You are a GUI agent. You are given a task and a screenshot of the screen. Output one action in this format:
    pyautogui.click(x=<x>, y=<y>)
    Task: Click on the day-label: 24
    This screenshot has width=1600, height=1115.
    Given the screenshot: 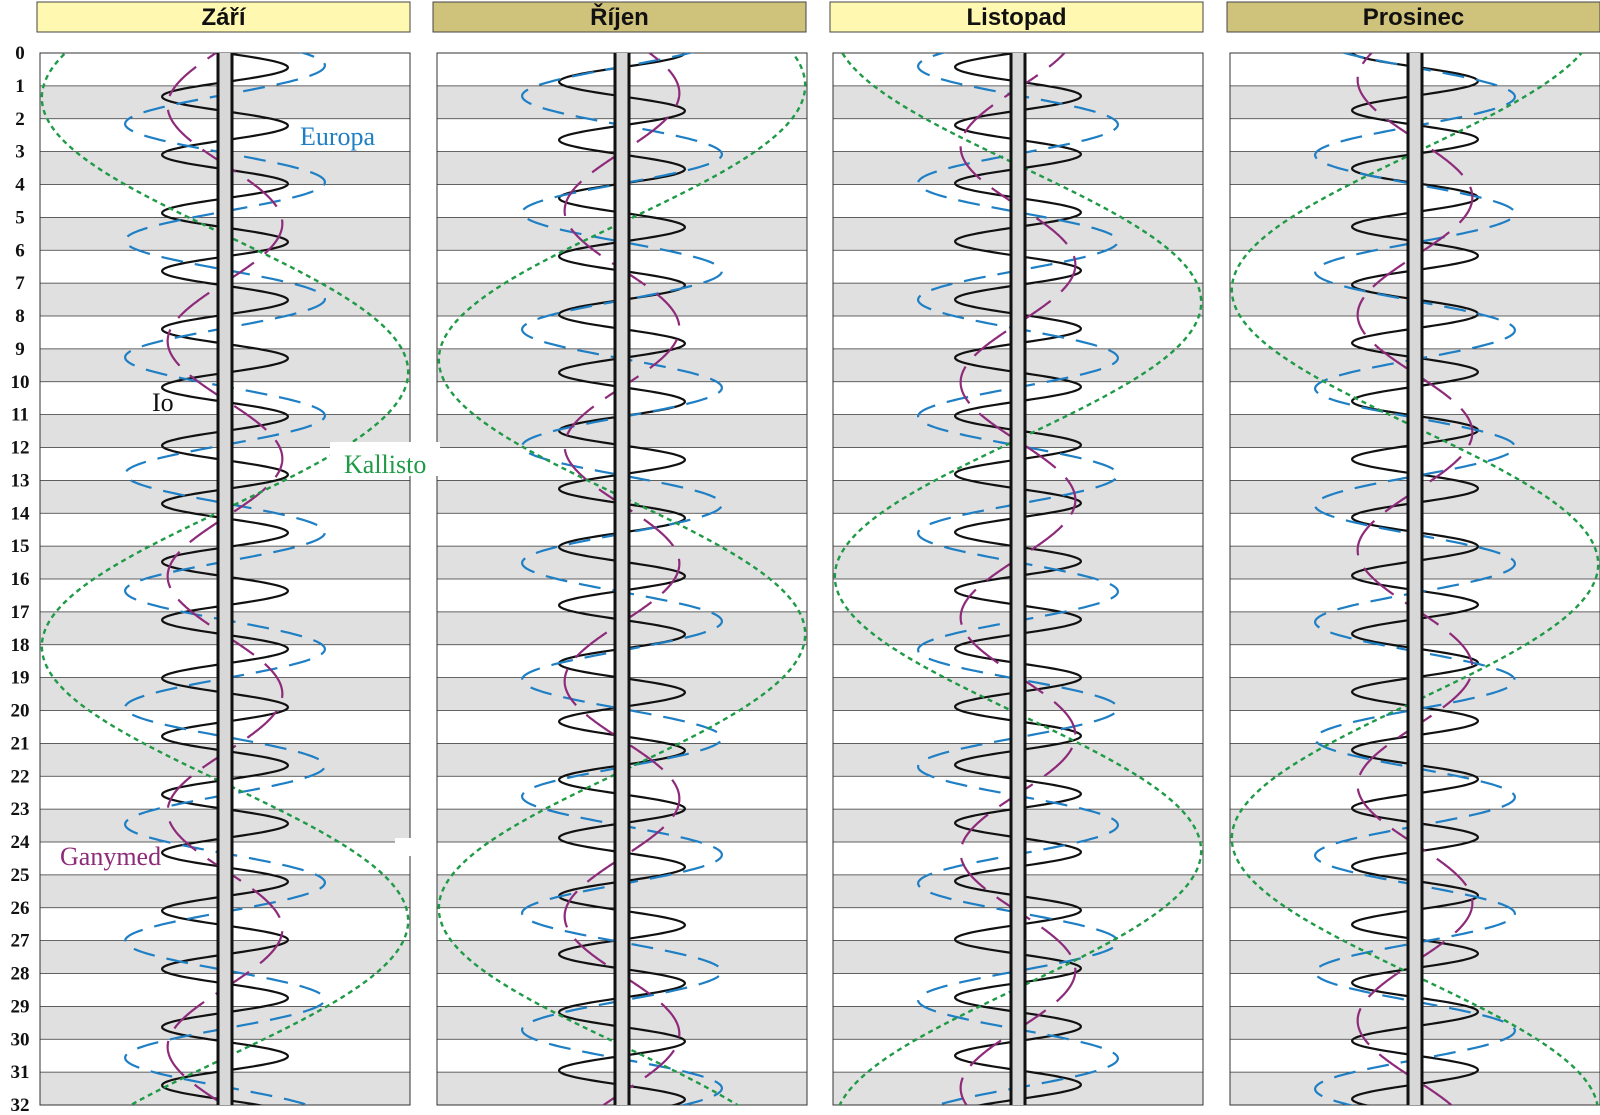 What is the action you would take?
    pyautogui.click(x=21, y=842)
    